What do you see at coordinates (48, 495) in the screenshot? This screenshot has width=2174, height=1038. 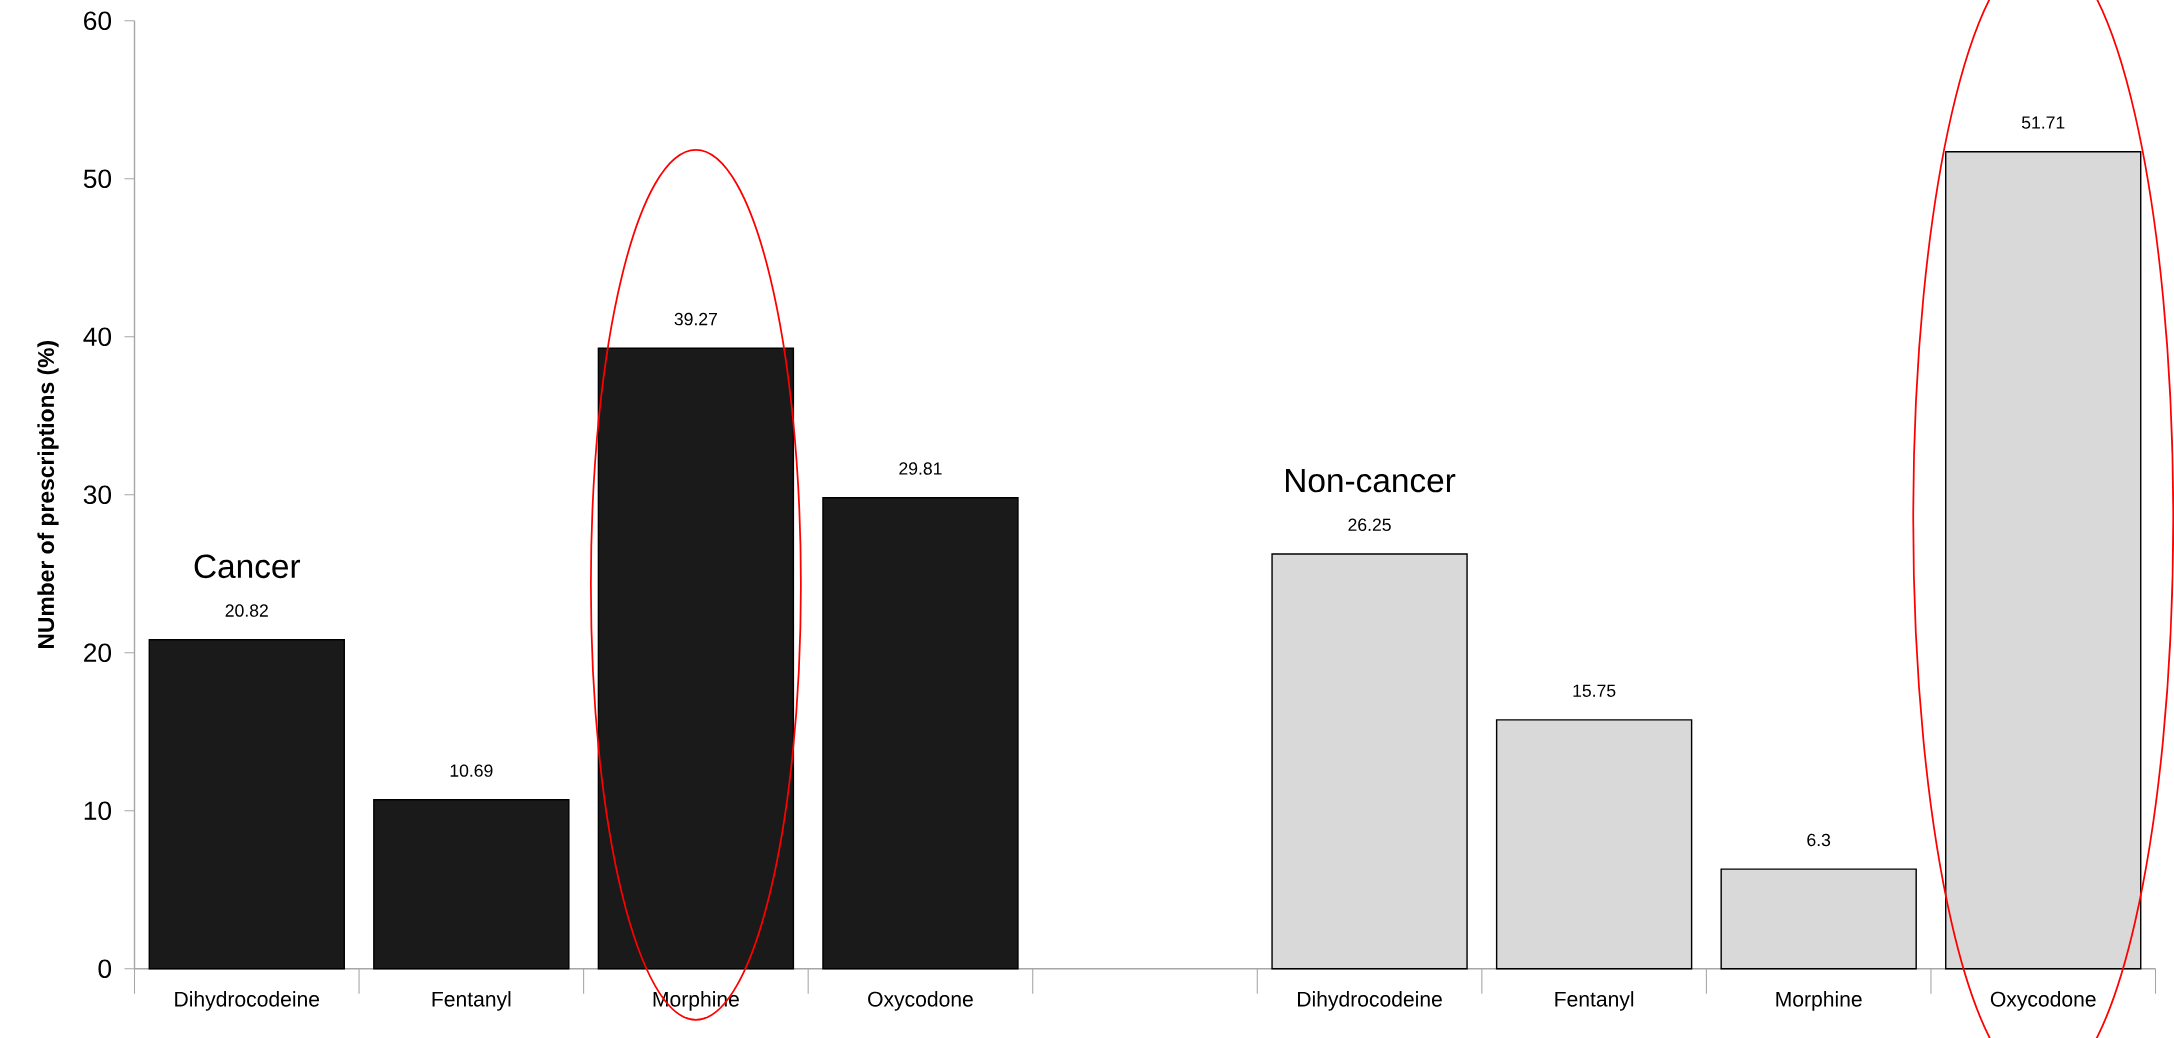 I see `y-axis-title: NUmber of prescriptions (%)` at bounding box center [48, 495].